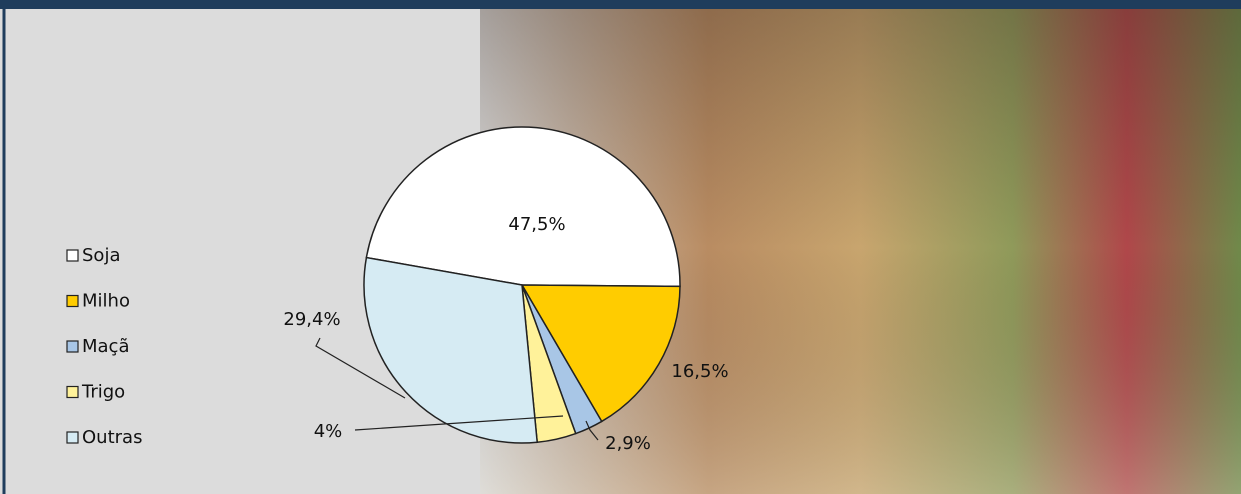 This screenshot has height=494, width=1241. Describe the element at coordinates (112, 437) in the screenshot. I see `legend-label: Outras` at that location.